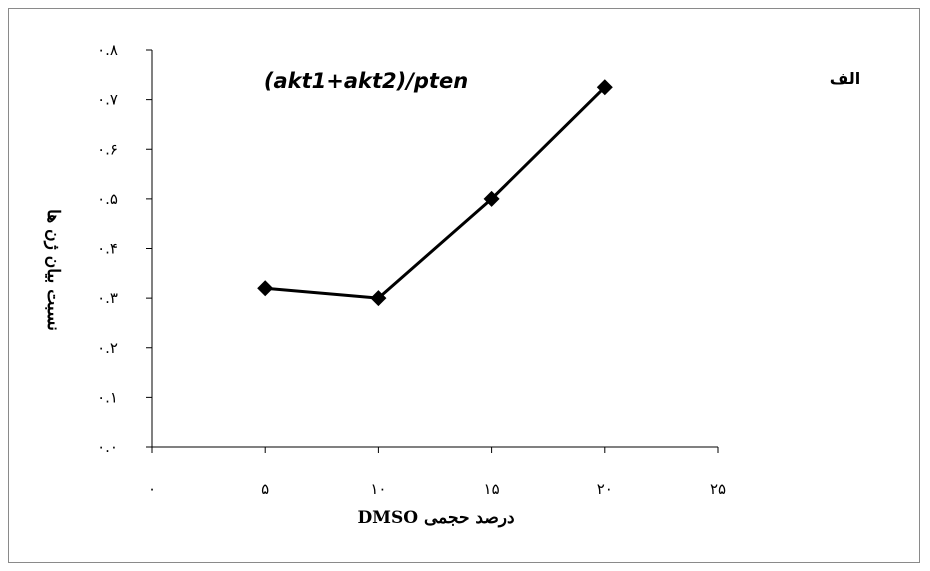  What do you see at coordinates (107, 298) in the screenshot?
I see `y-tick-label: ۰.۳` at bounding box center [107, 298].